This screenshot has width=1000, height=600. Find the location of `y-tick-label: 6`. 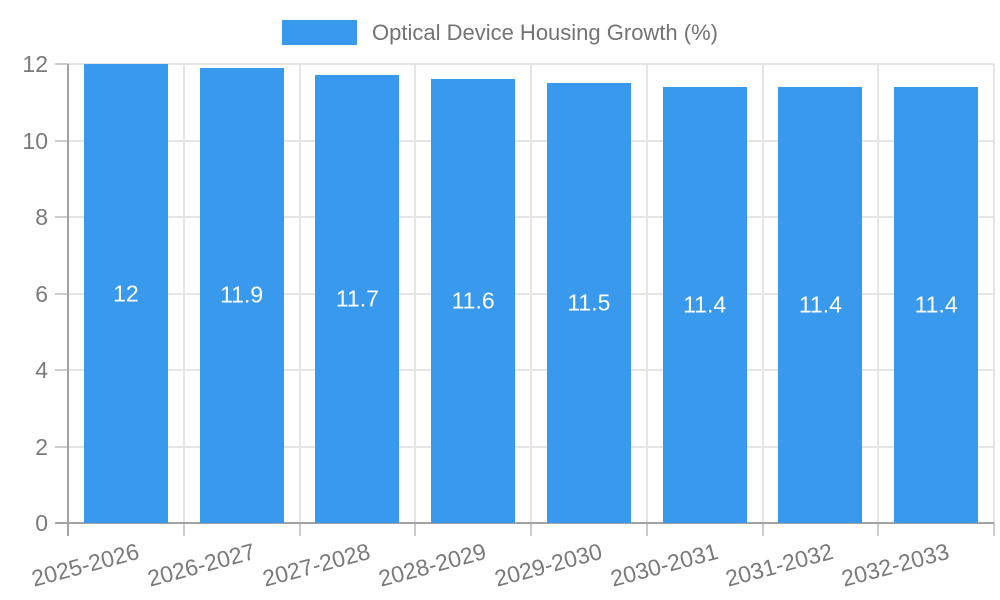

y-tick-label: 6 is located at coordinates (41, 293).